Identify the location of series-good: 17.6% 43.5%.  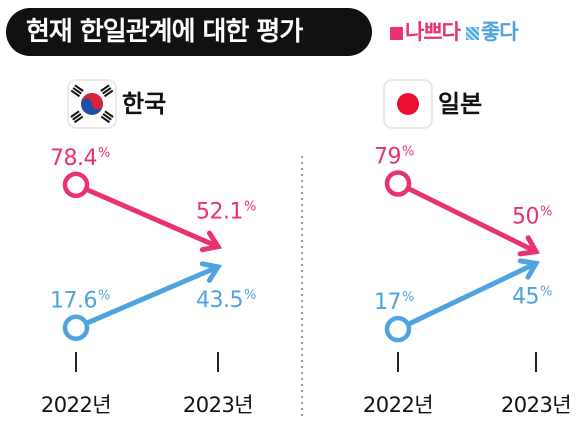
(153, 301).